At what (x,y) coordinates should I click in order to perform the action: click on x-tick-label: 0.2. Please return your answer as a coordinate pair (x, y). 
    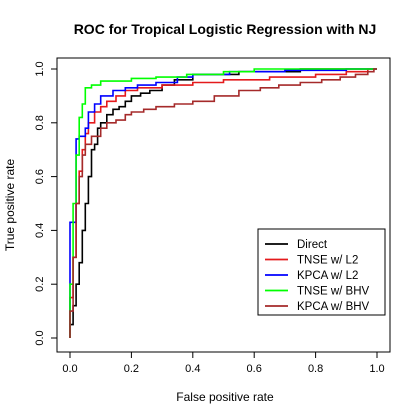
    Looking at the image, I should click on (131, 369).